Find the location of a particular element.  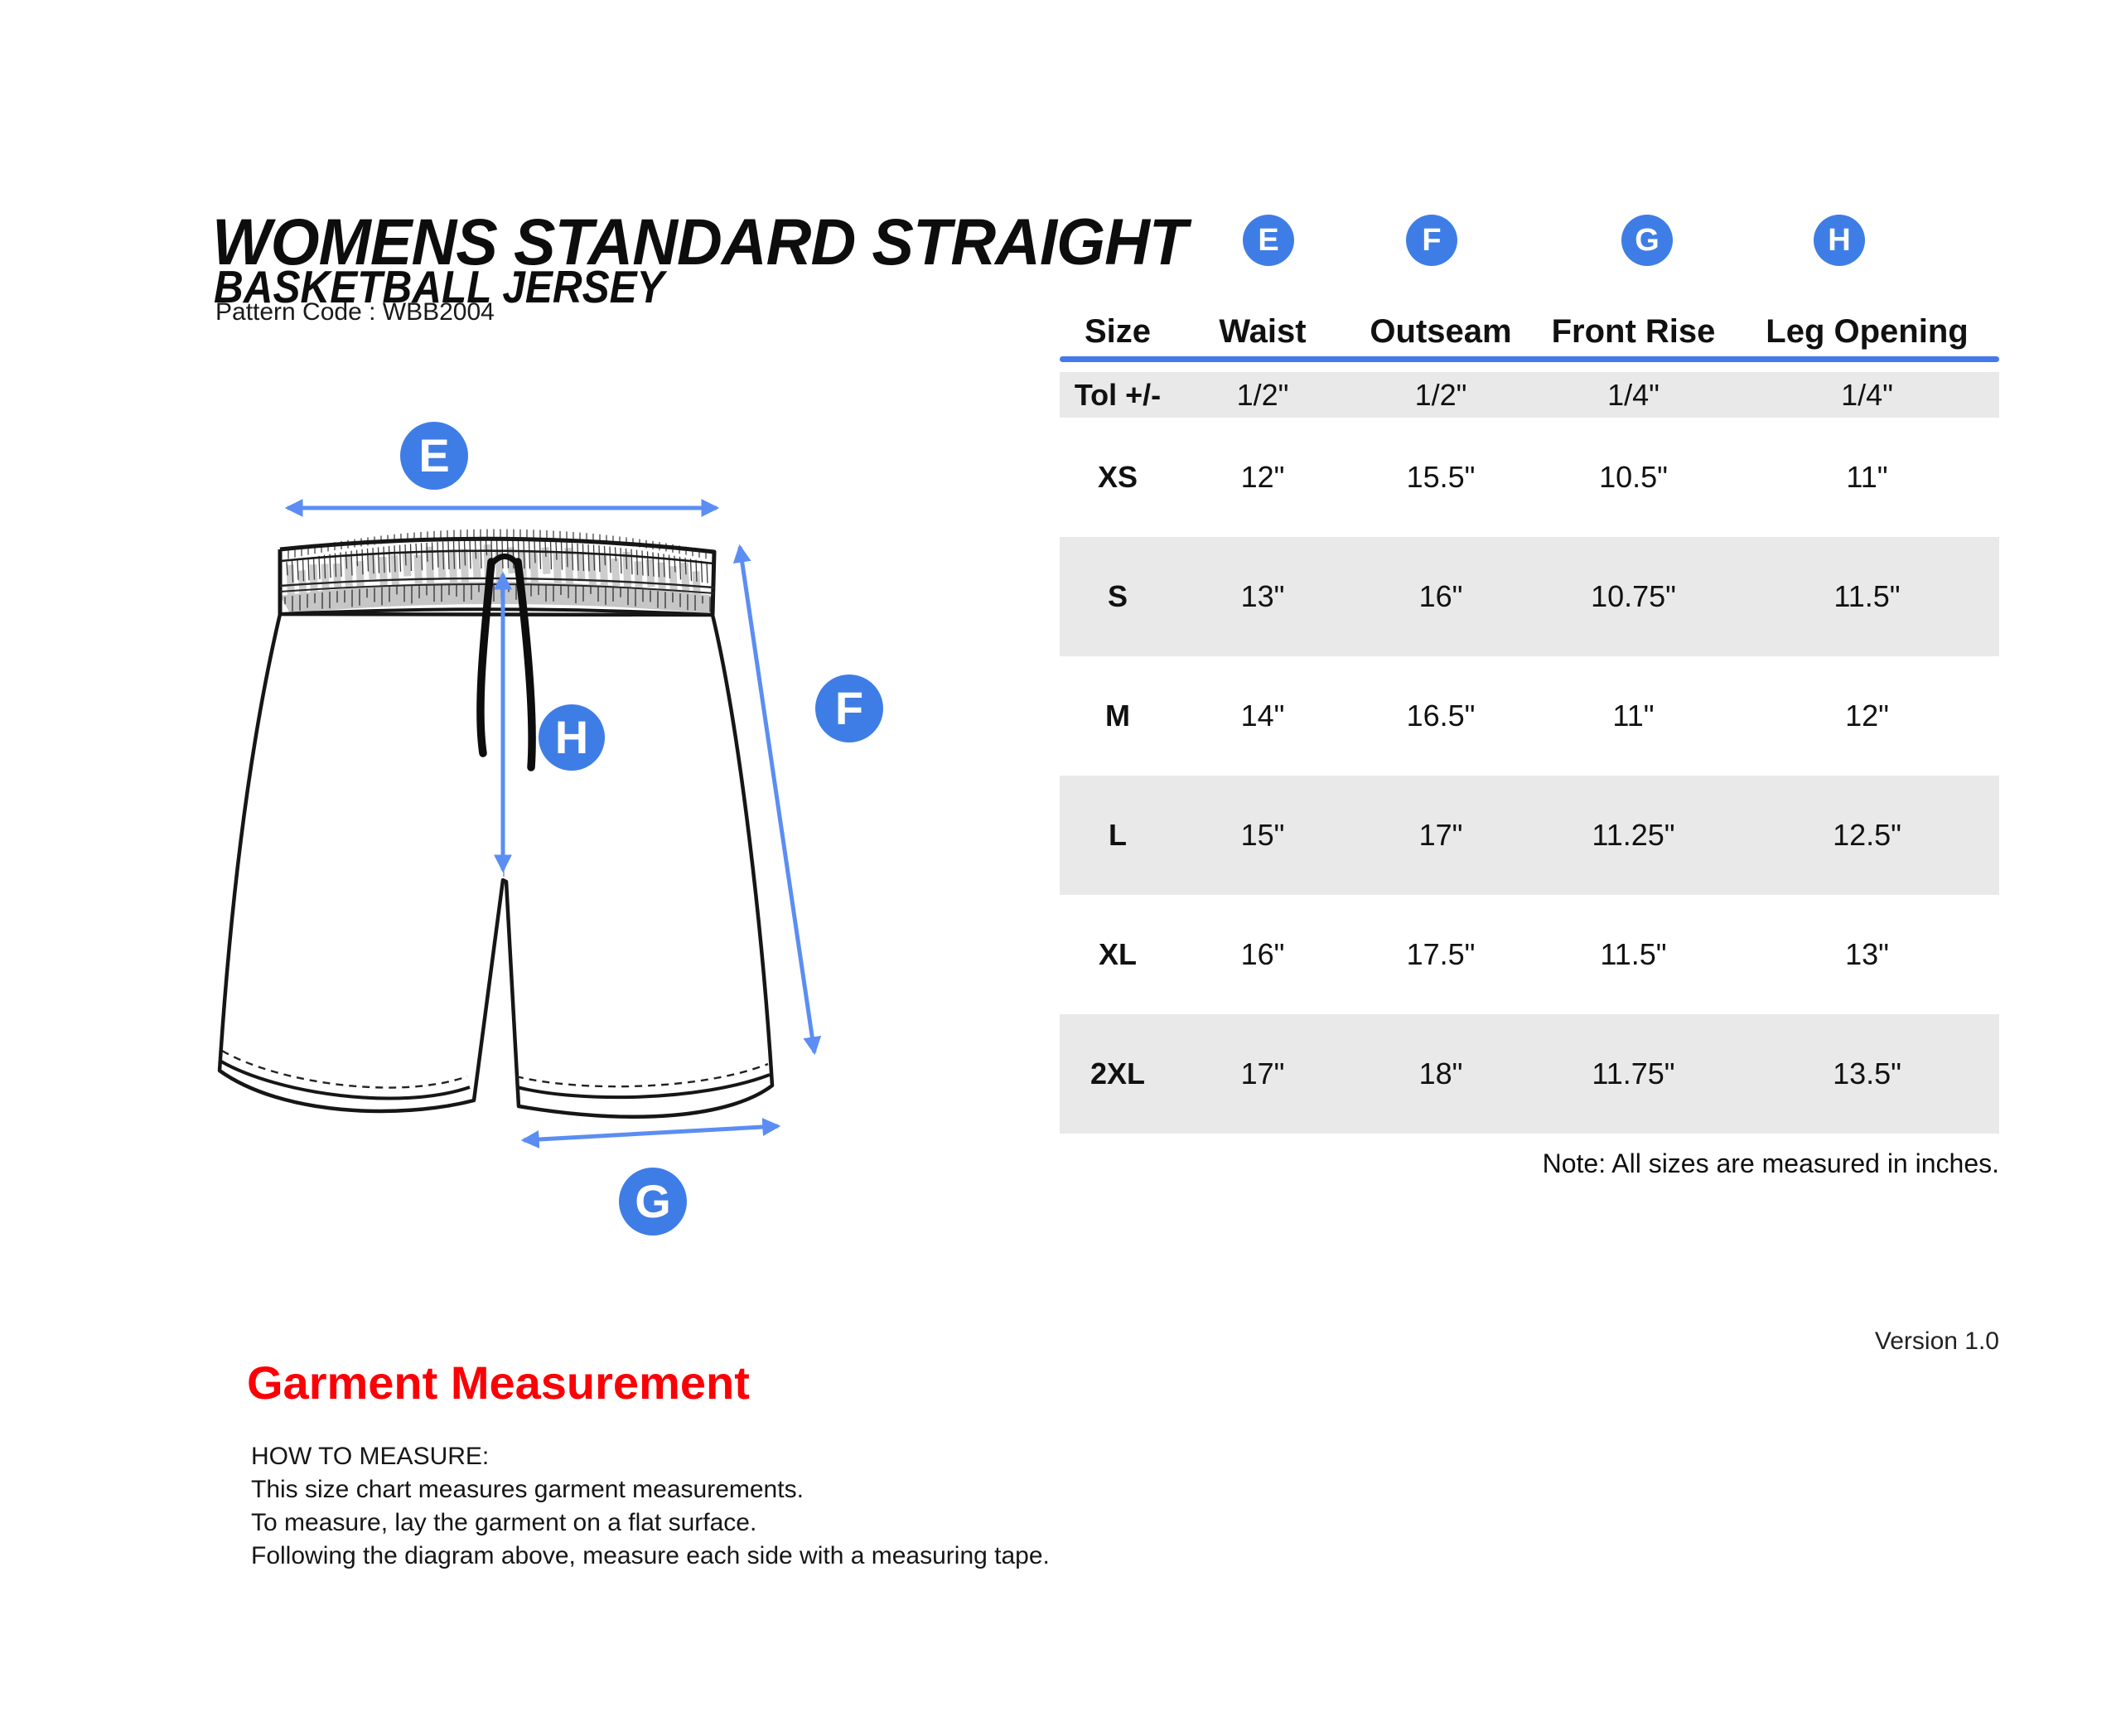

value-cell: 17.5" is located at coordinates (1441, 954).